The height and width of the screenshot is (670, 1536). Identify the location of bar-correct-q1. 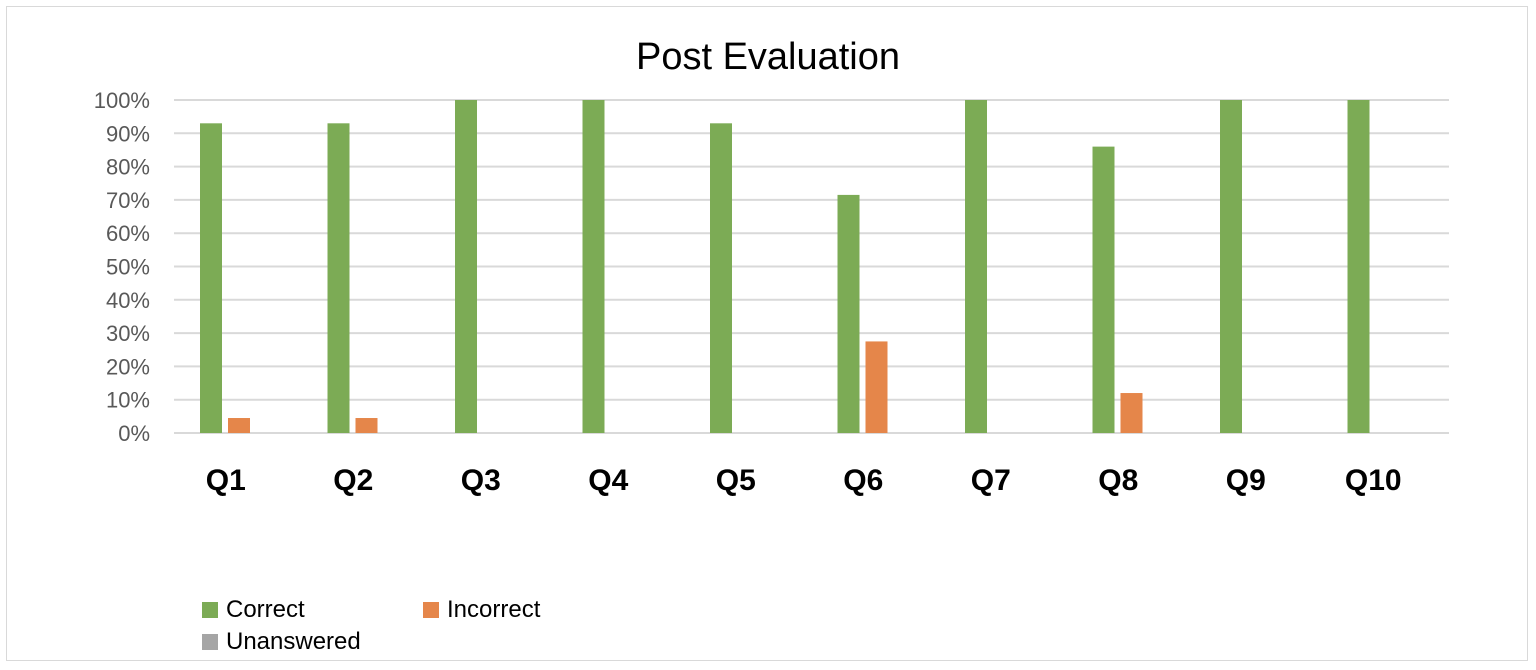
(211, 278).